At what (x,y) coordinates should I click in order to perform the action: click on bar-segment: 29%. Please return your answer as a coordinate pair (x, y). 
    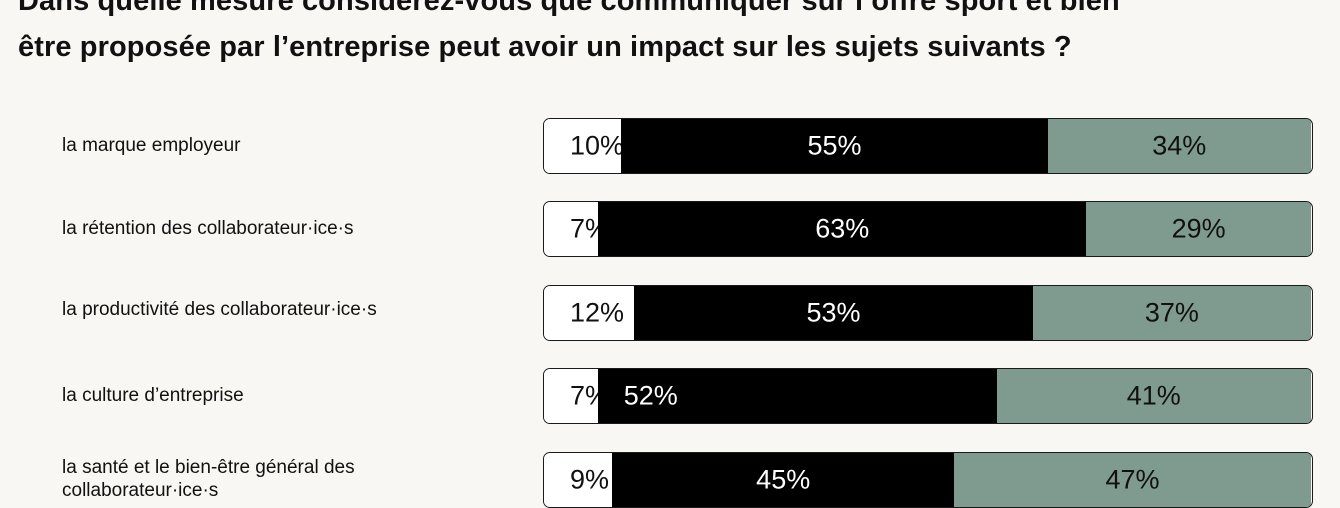
    Looking at the image, I should click on (1198, 229).